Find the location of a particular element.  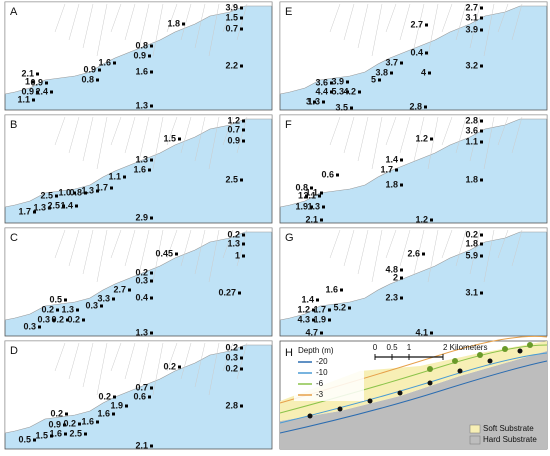

scale-label: 0.5 is located at coordinates (392, 347).